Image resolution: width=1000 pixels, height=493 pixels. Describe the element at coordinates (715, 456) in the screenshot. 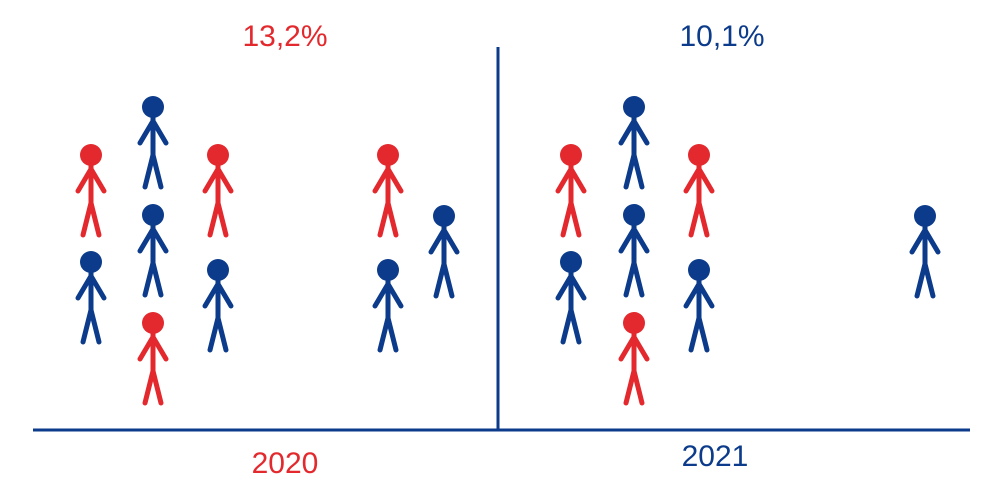

I see `year-label: 2021` at that location.